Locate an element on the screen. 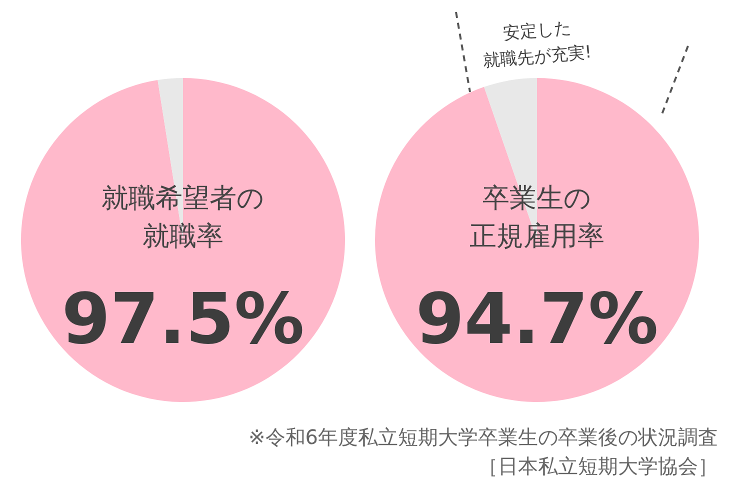 Image resolution: width=734 pixels, height=497 pixels. text: 就職希望者の is located at coordinates (183, 199).